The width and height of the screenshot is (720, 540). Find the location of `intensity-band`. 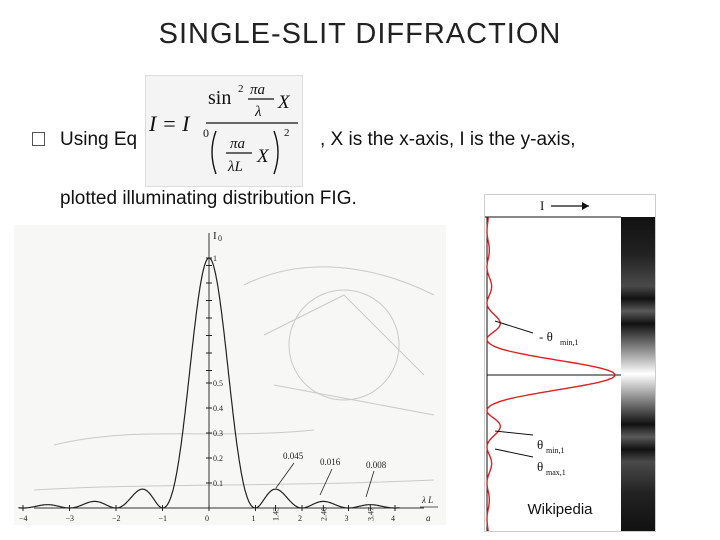

intensity-band is located at coordinates (638, 374).